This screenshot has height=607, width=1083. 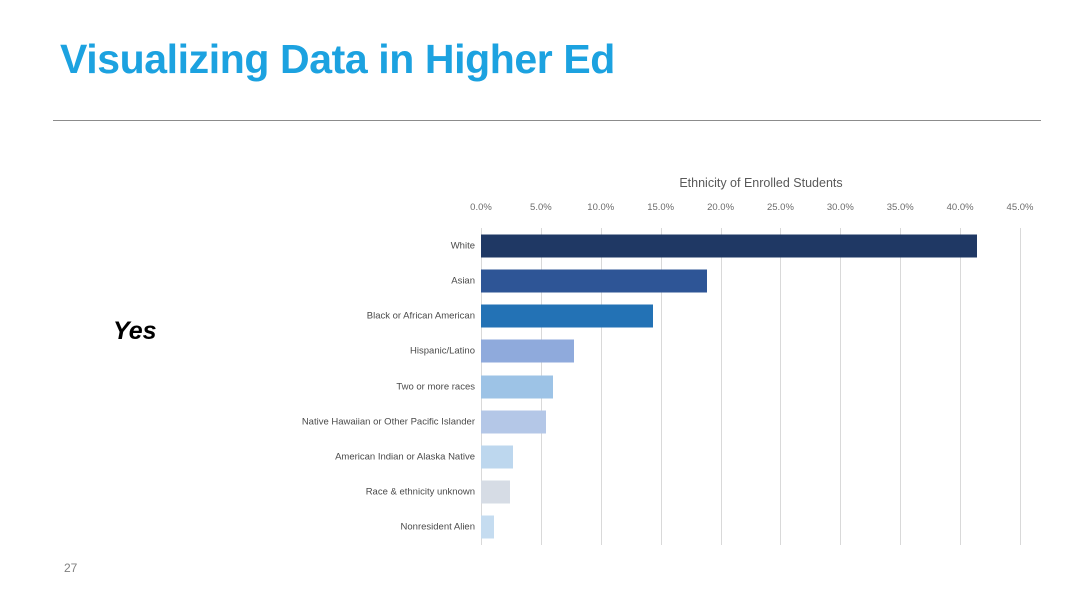 I want to click on x-tick-label: 5.0%, so click(x=541, y=207).